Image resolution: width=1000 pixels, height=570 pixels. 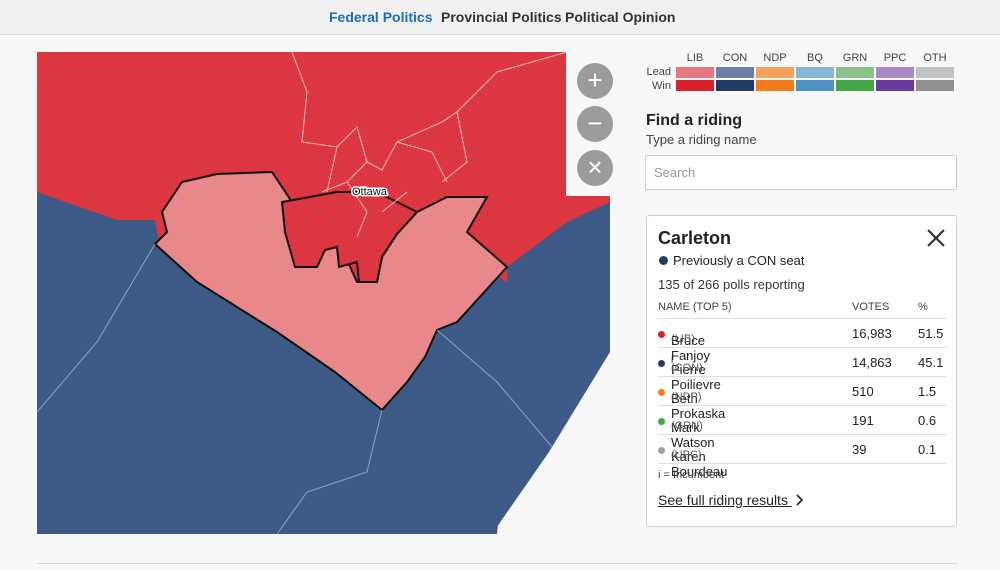 I want to click on table-row: Pierre Poilievre (CON) i 14,863 45.1, so click(x=802, y=370).